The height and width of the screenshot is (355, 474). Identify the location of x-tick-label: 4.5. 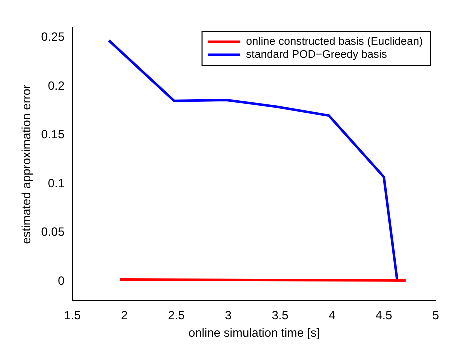
(384, 315).